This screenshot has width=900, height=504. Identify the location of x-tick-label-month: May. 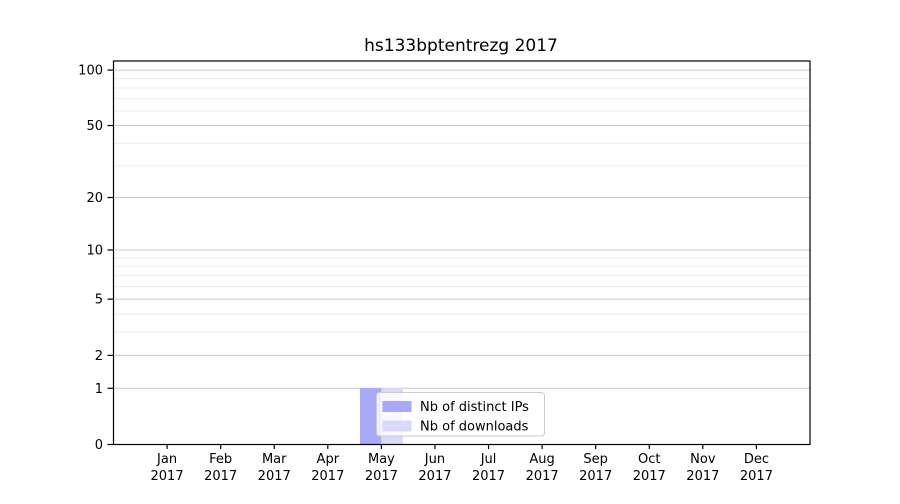
(381, 459).